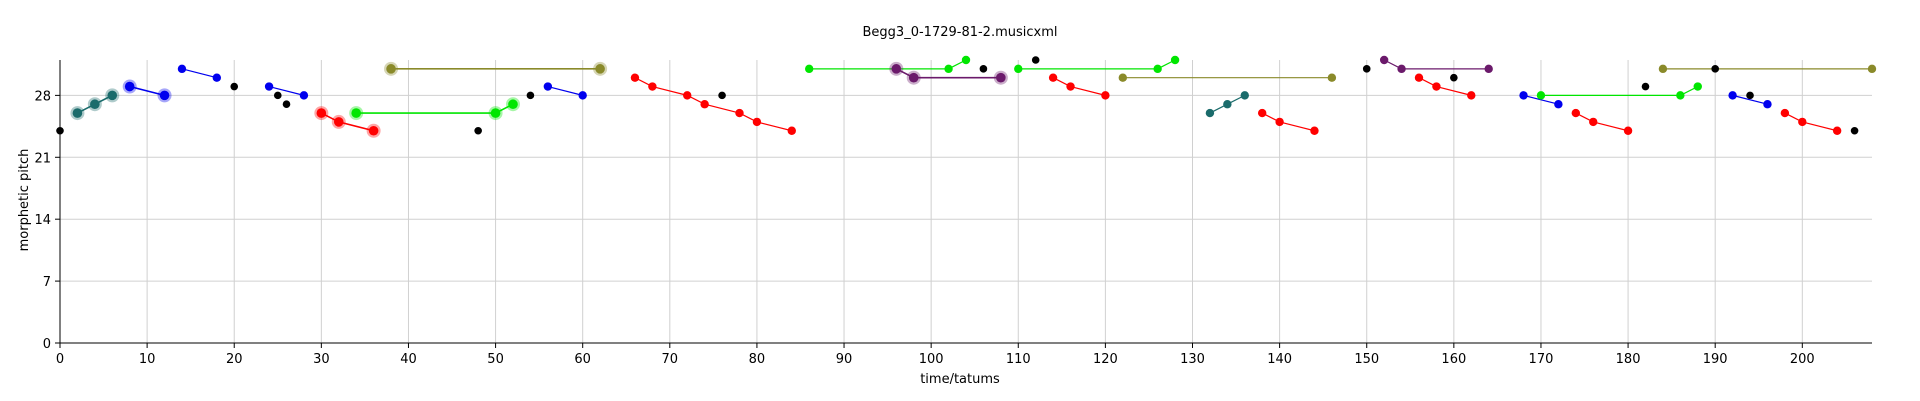 This screenshot has height=401, width=1920. What do you see at coordinates (42, 220) in the screenshot?
I see `y-tick-label: 14` at bounding box center [42, 220].